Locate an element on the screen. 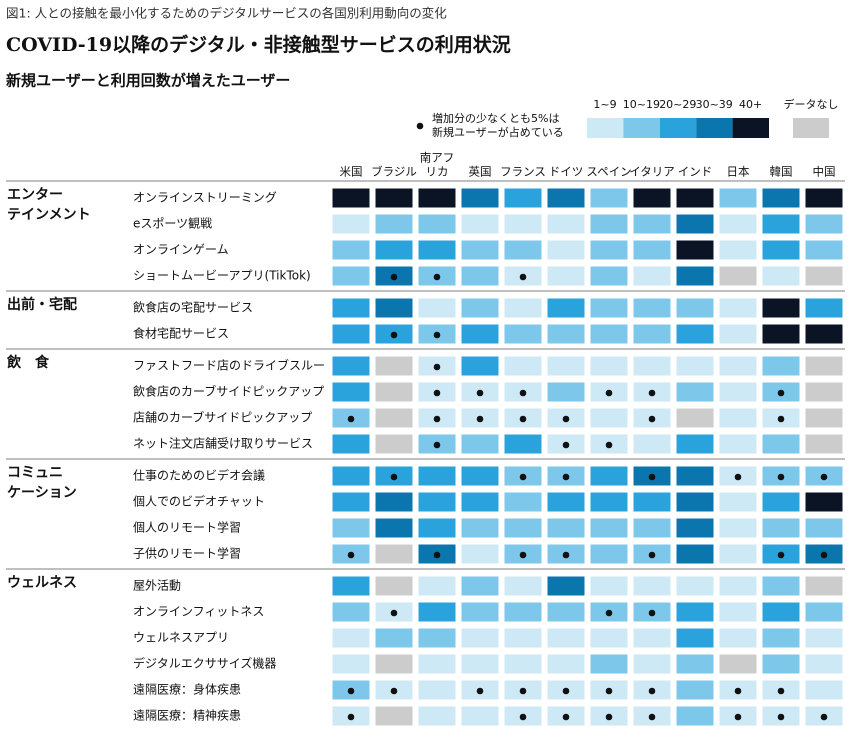  row-label: 飲食店の宅配サービス is located at coordinates (193, 307).